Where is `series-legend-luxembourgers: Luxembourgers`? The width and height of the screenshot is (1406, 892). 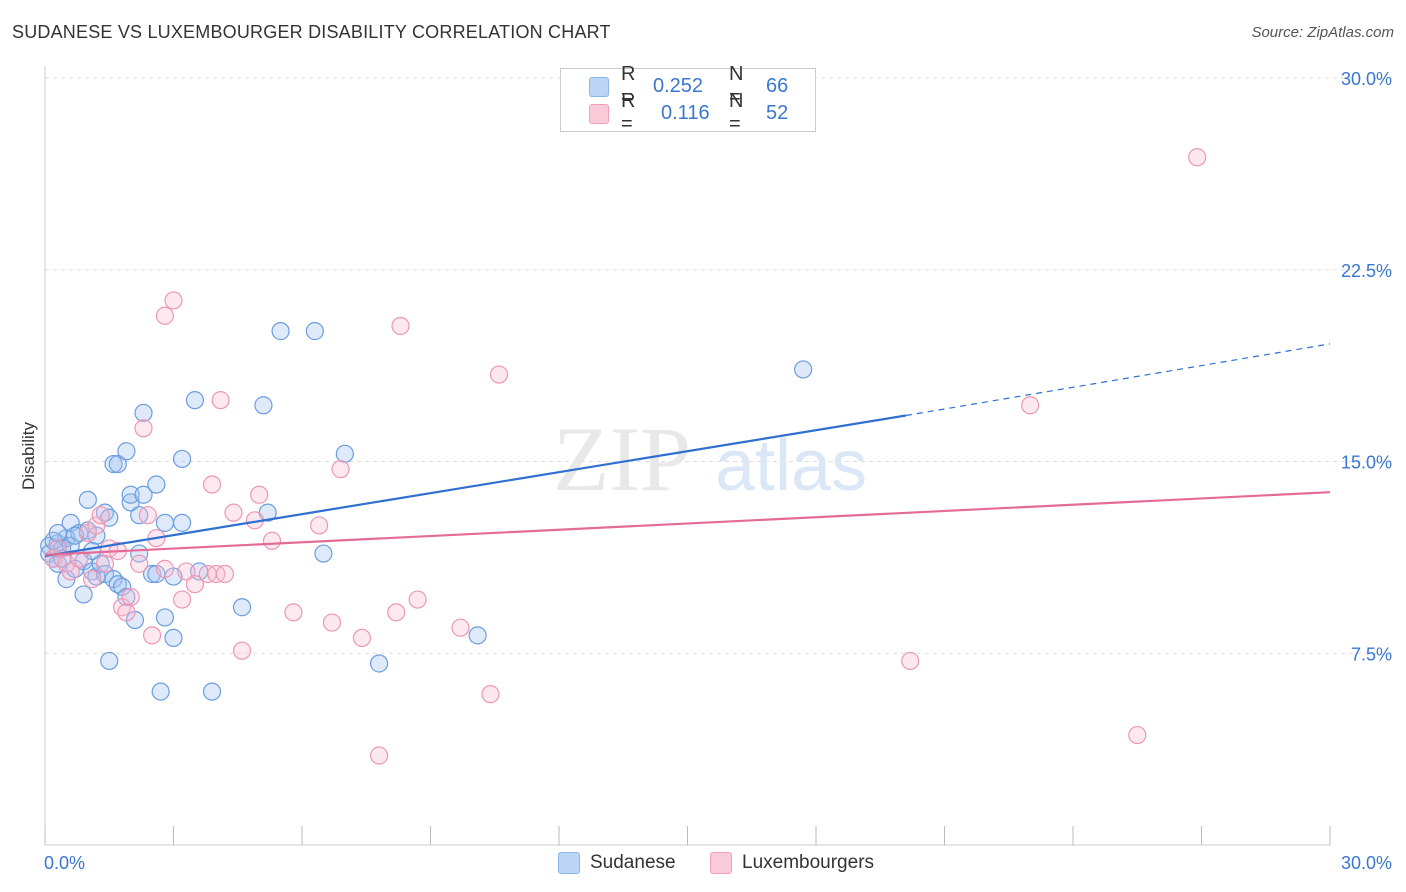 series-legend-luxembourgers: Luxembourgers is located at coordinates (792, 863).